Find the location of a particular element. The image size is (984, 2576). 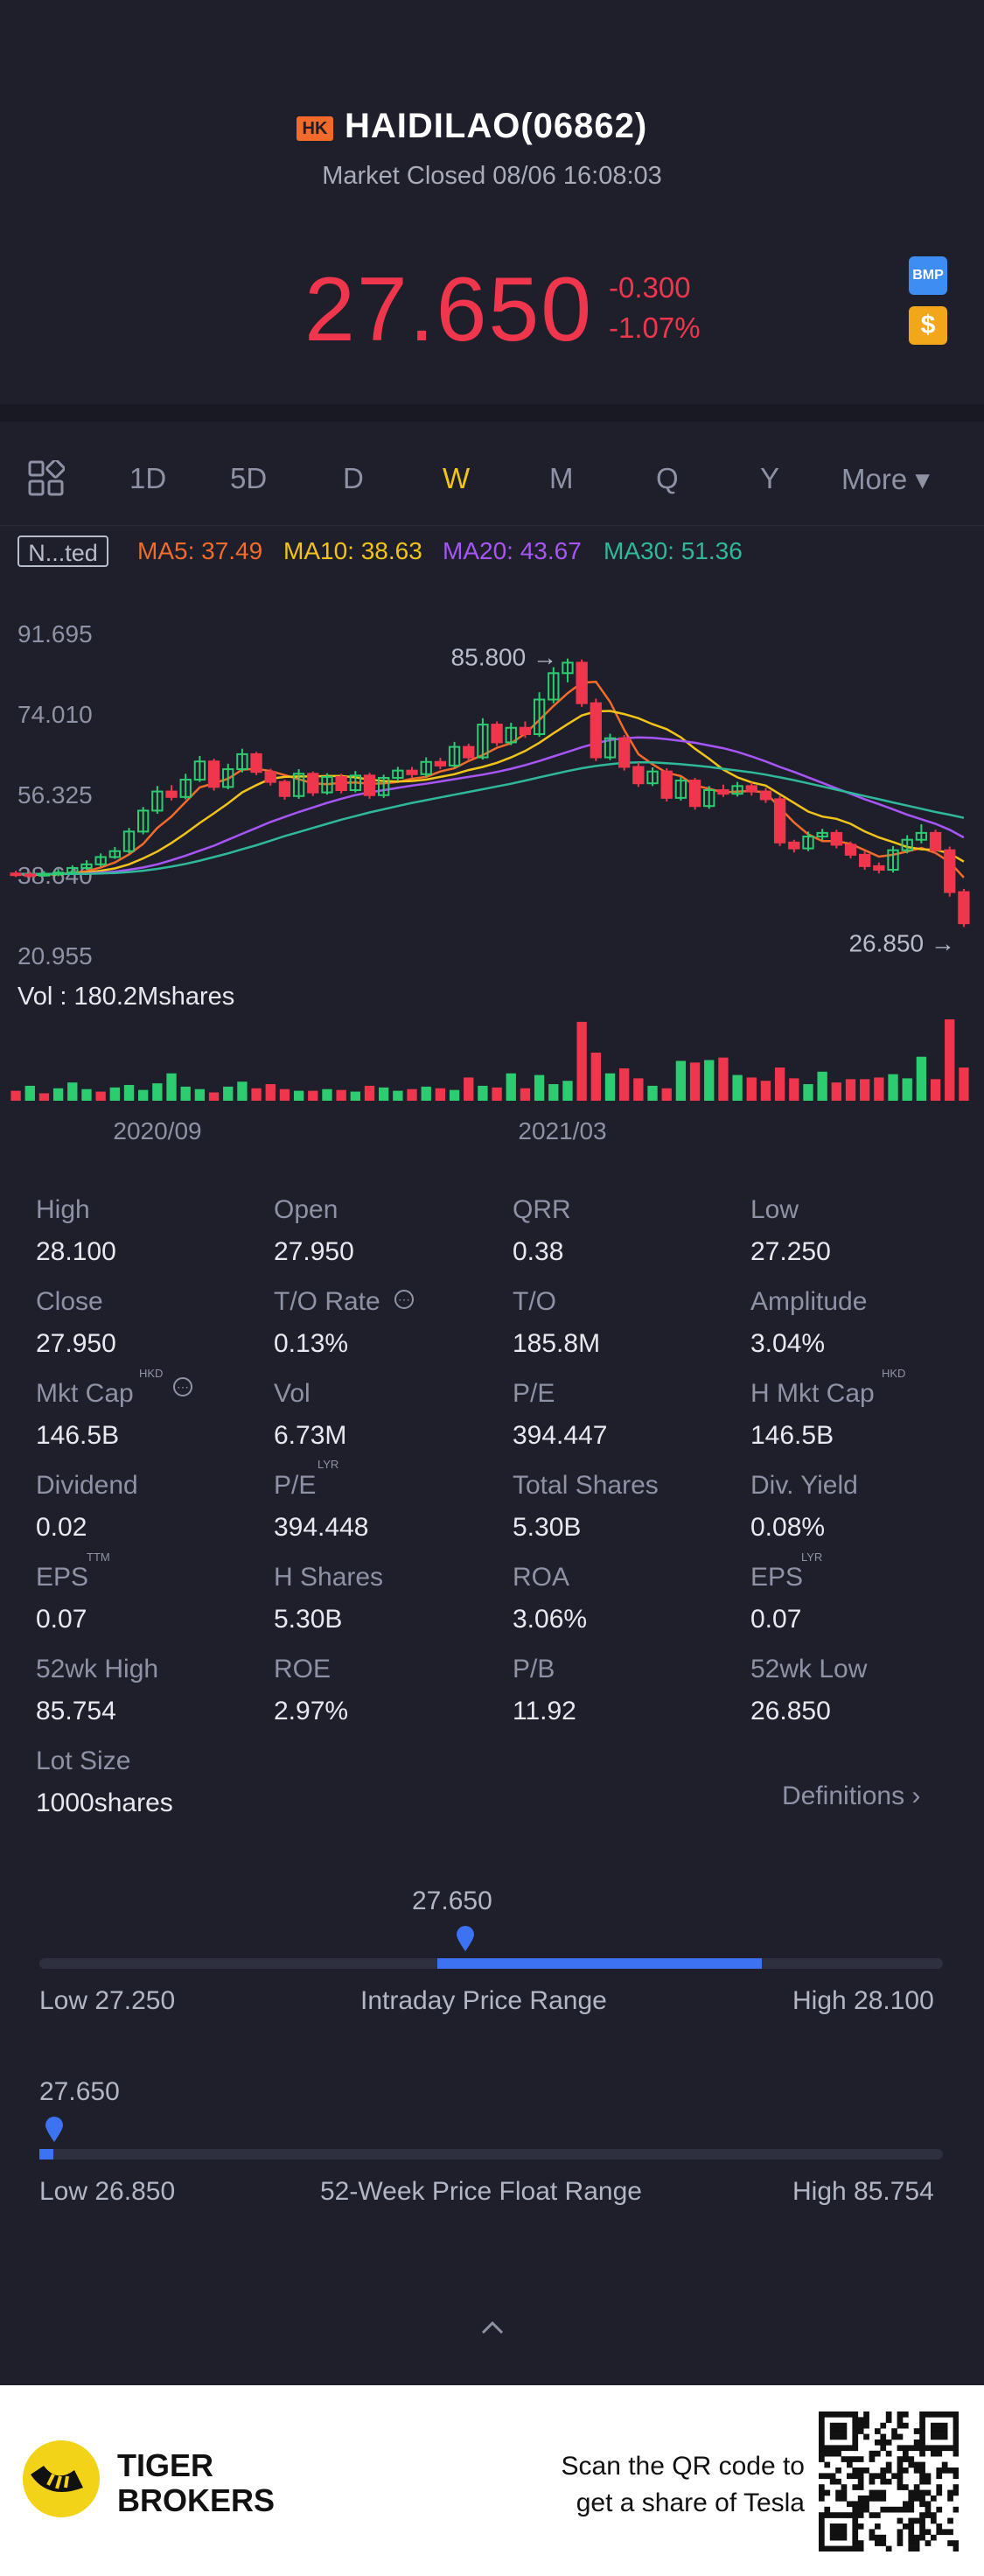

stat-value: 3.04% is located at coordinates (788, 1343).